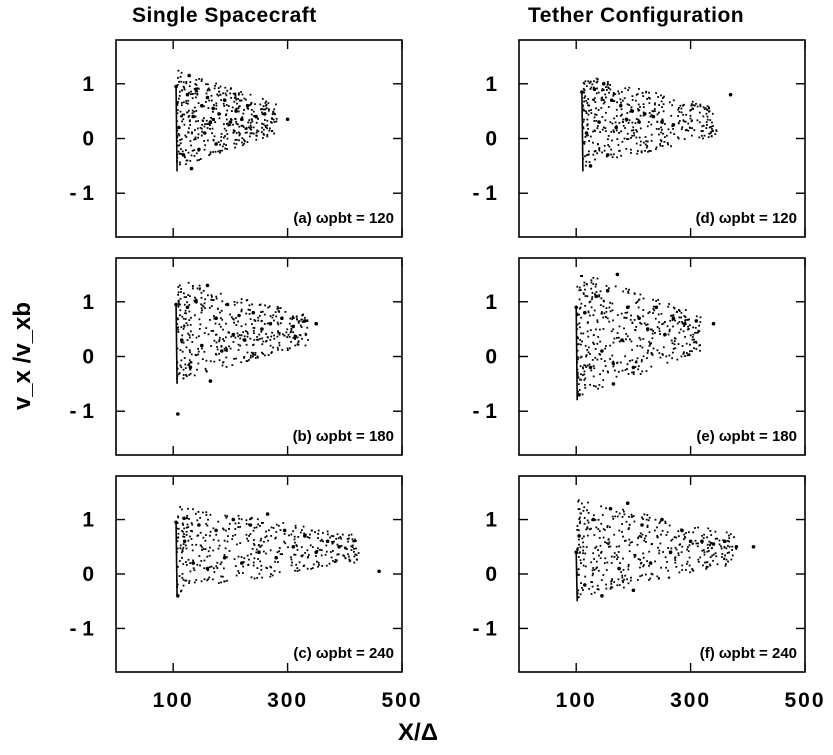 The height and width of the screenshot is (755, 833). Describe the element at coordinates (748, 653) in the screenshot. I see `panel-label: (f) ωpbt = 240` at that location.